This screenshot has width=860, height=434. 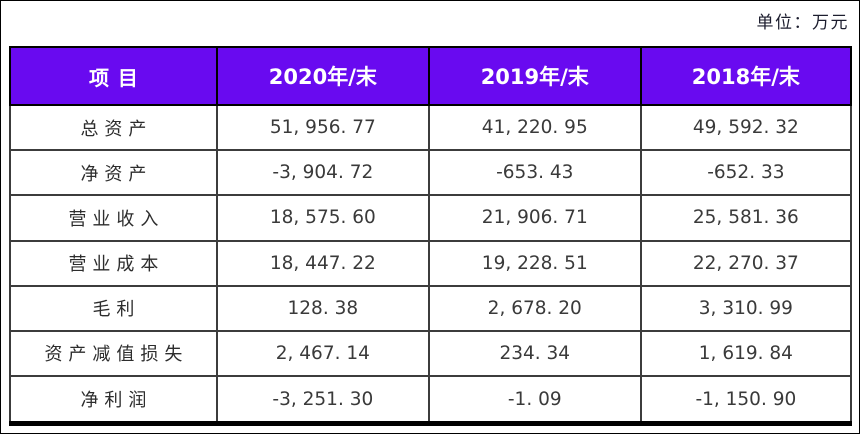 What do you see at coordinates (113, 353) in the screenshot?
I see `row-label-cell: 资产减值损失` at bounding box center [113, 353].